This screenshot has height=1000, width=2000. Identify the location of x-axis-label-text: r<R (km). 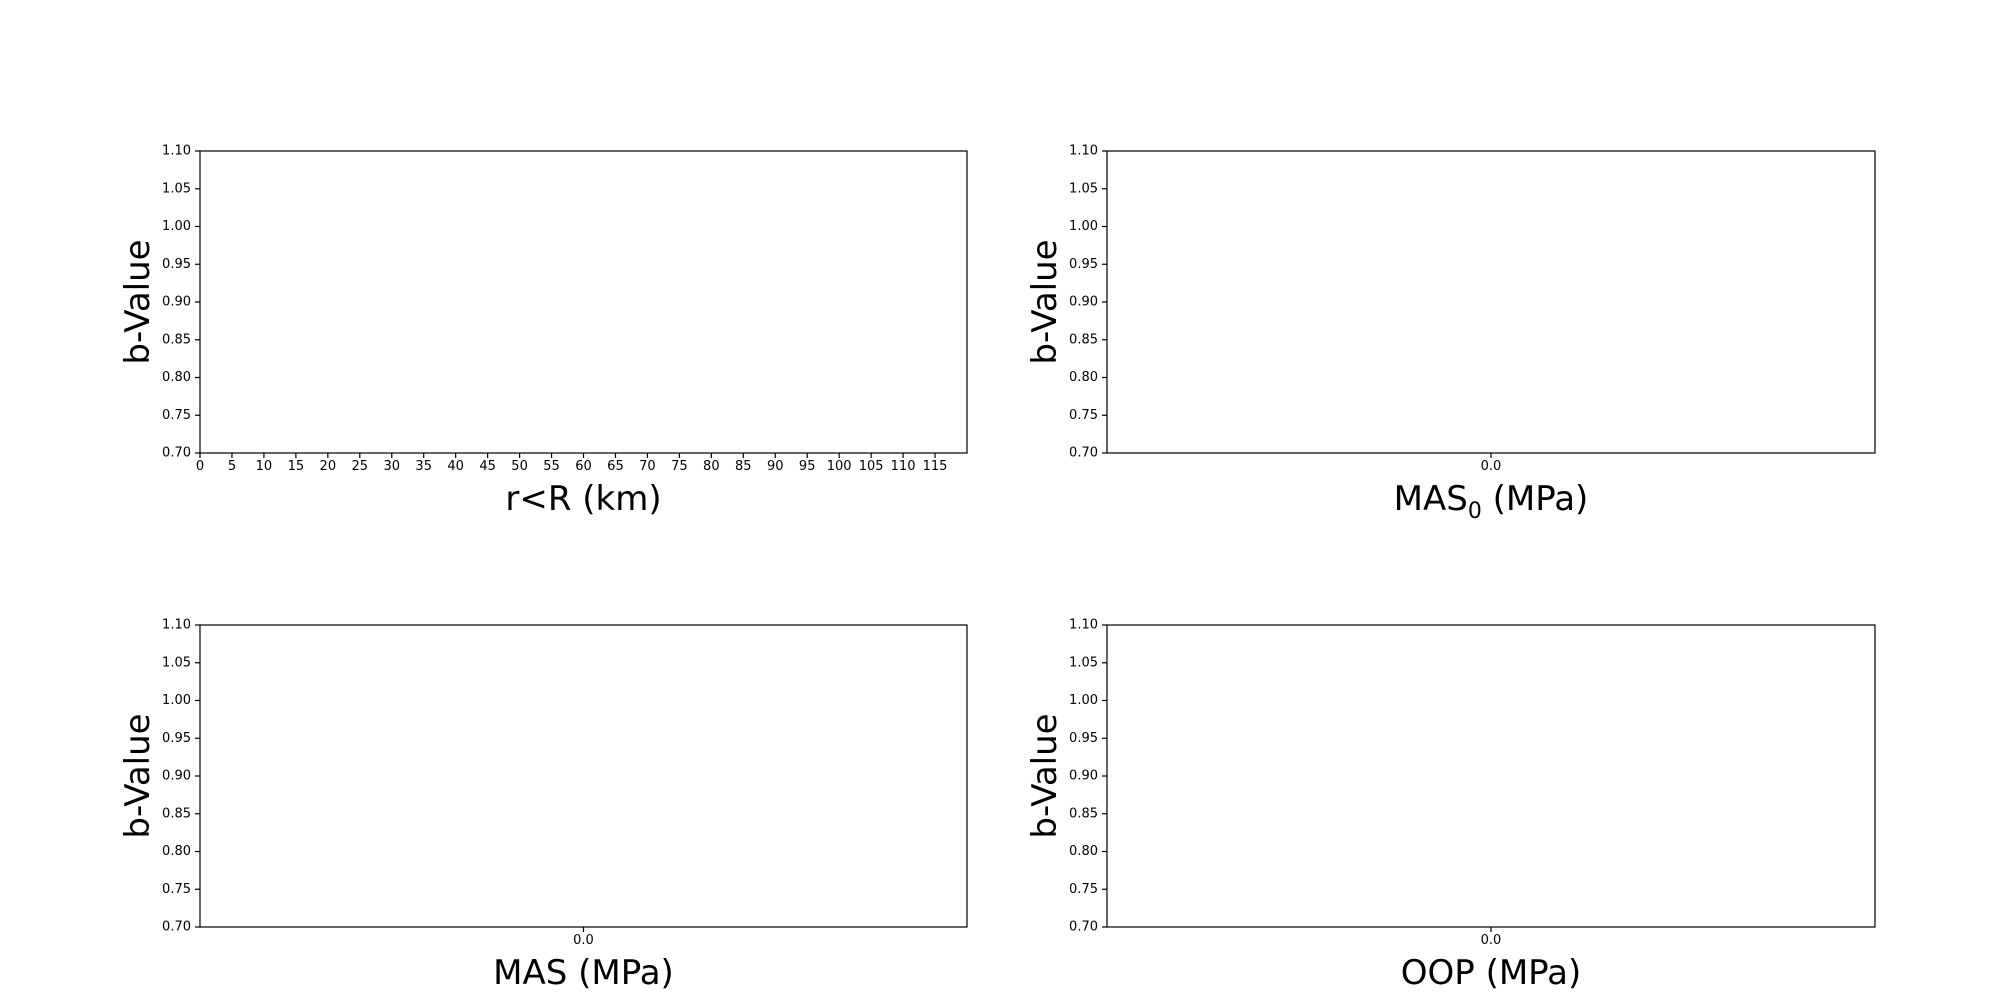
(583, 499).